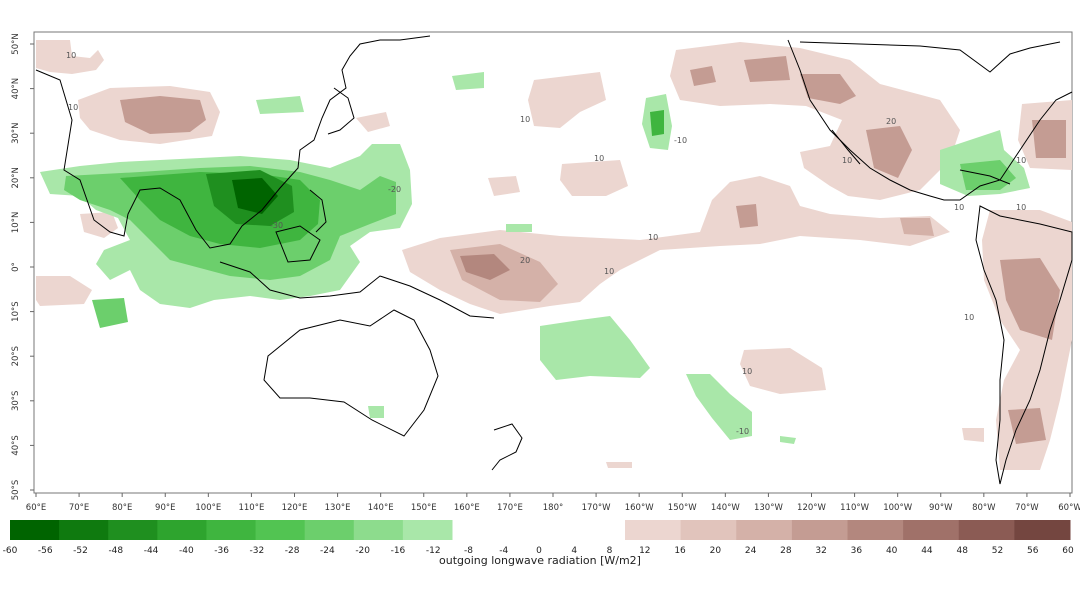 The width and height of the screenshot is (1080, 608). I want to click on colorbar, so click(540, 530).